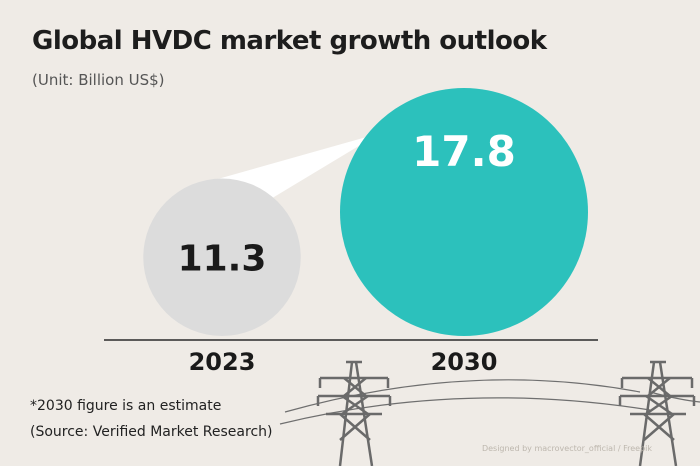 This screenshot has height=466, width=700. I want to click on value-label-2030: 17.8, so click(464, 151).